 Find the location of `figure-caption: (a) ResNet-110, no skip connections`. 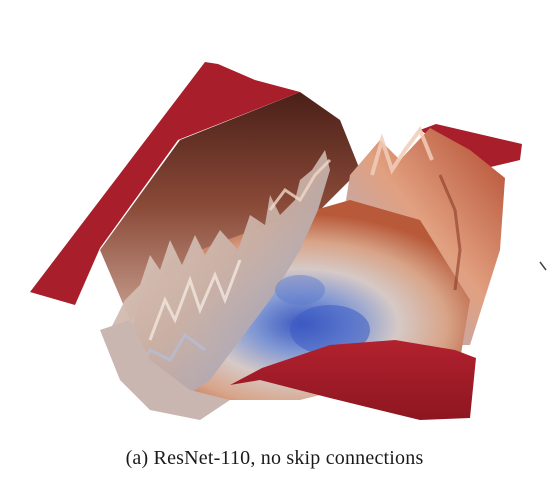

figure-caption: (a) ResNet-110, no skip connections is located at coordinates (274, 458).